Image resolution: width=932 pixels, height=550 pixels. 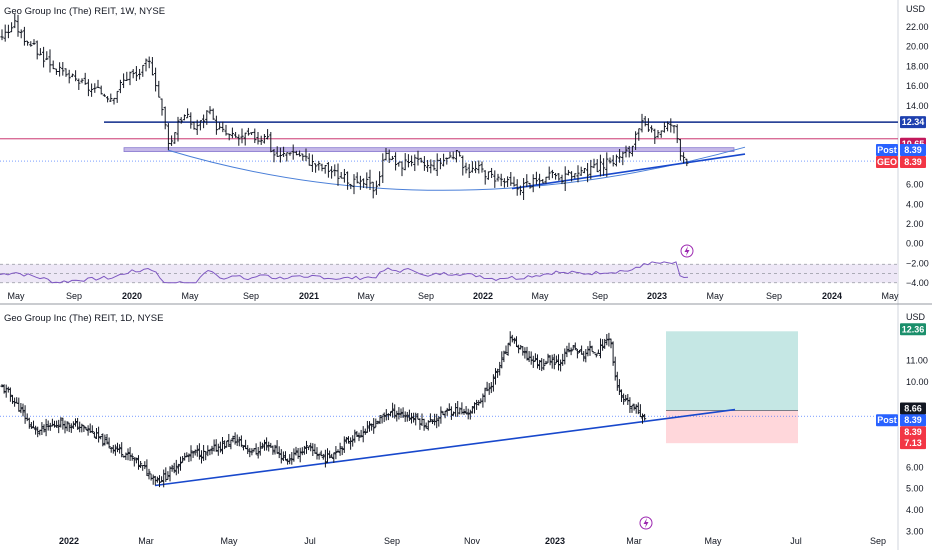 What do you see at coordinates (657, 296) in the screenshot?
I see `weekly-x-tick: 2023` at bounding box center [657, 296].